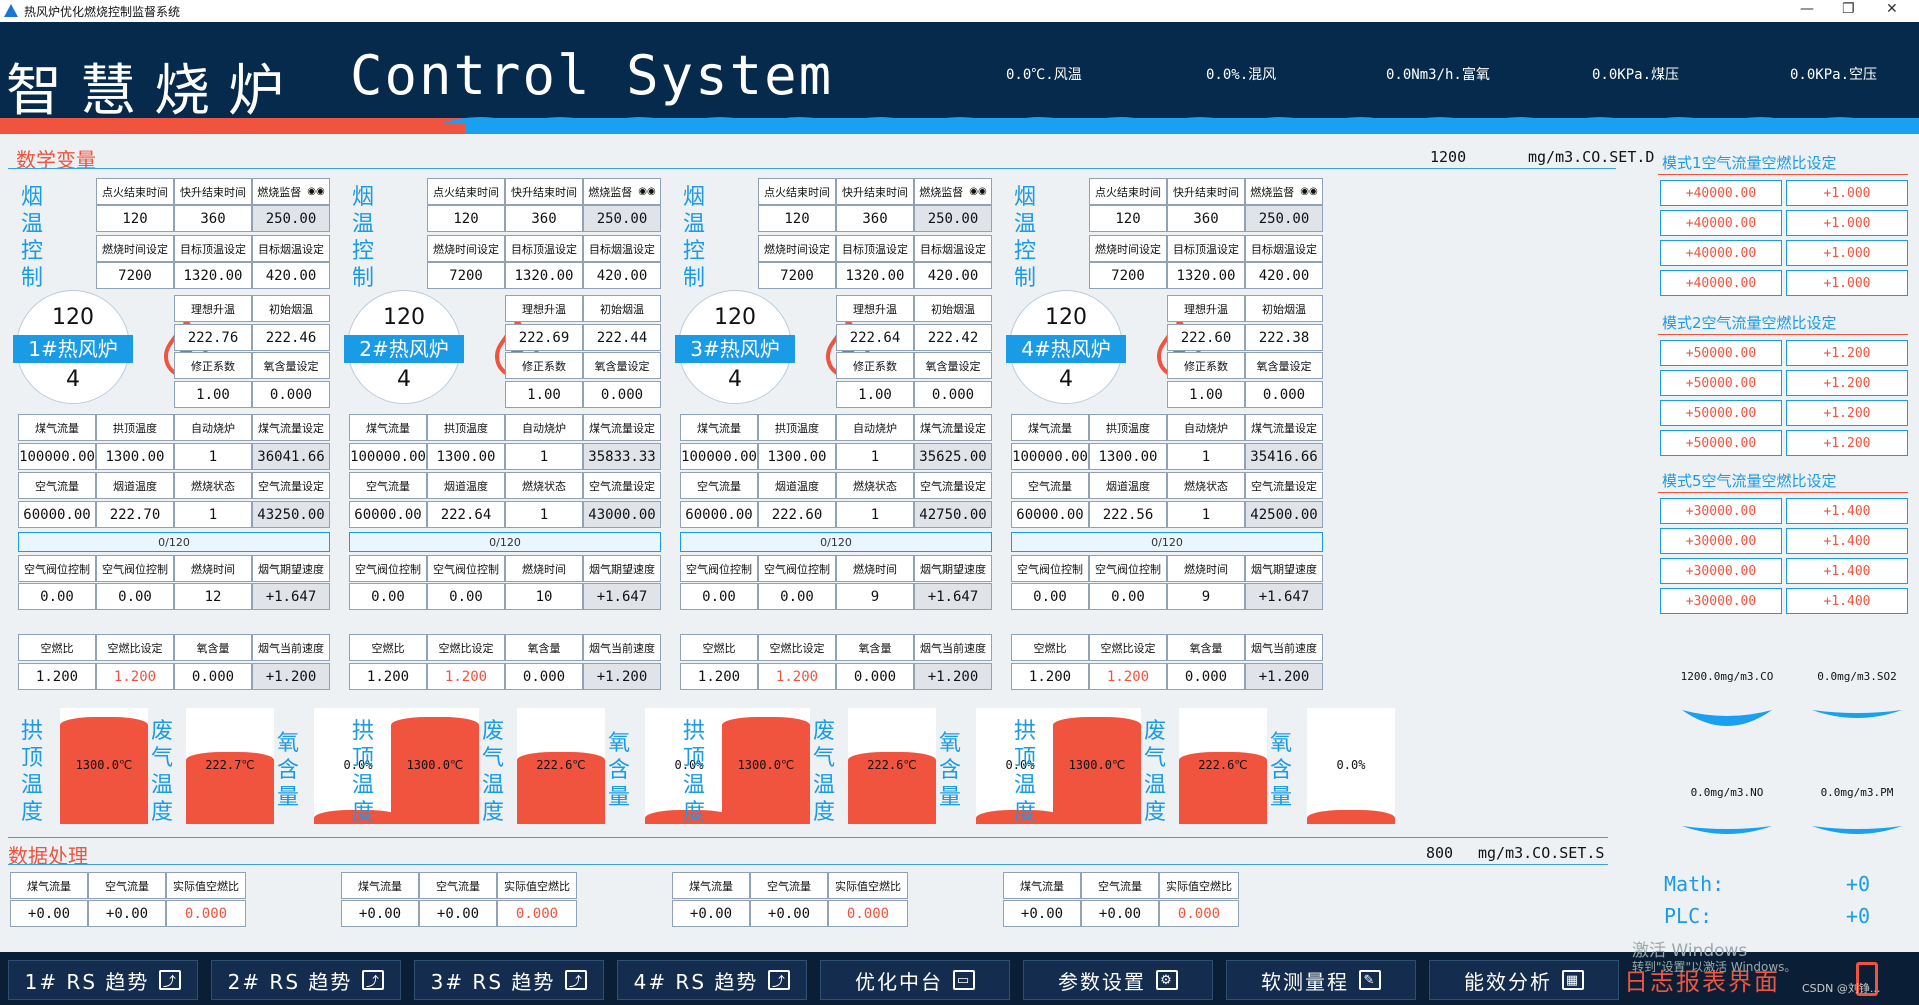  Describe the element at coordinates (1020, 765) in the screenshot. I see `oxygen-tank-value: 0.0%` at that location.